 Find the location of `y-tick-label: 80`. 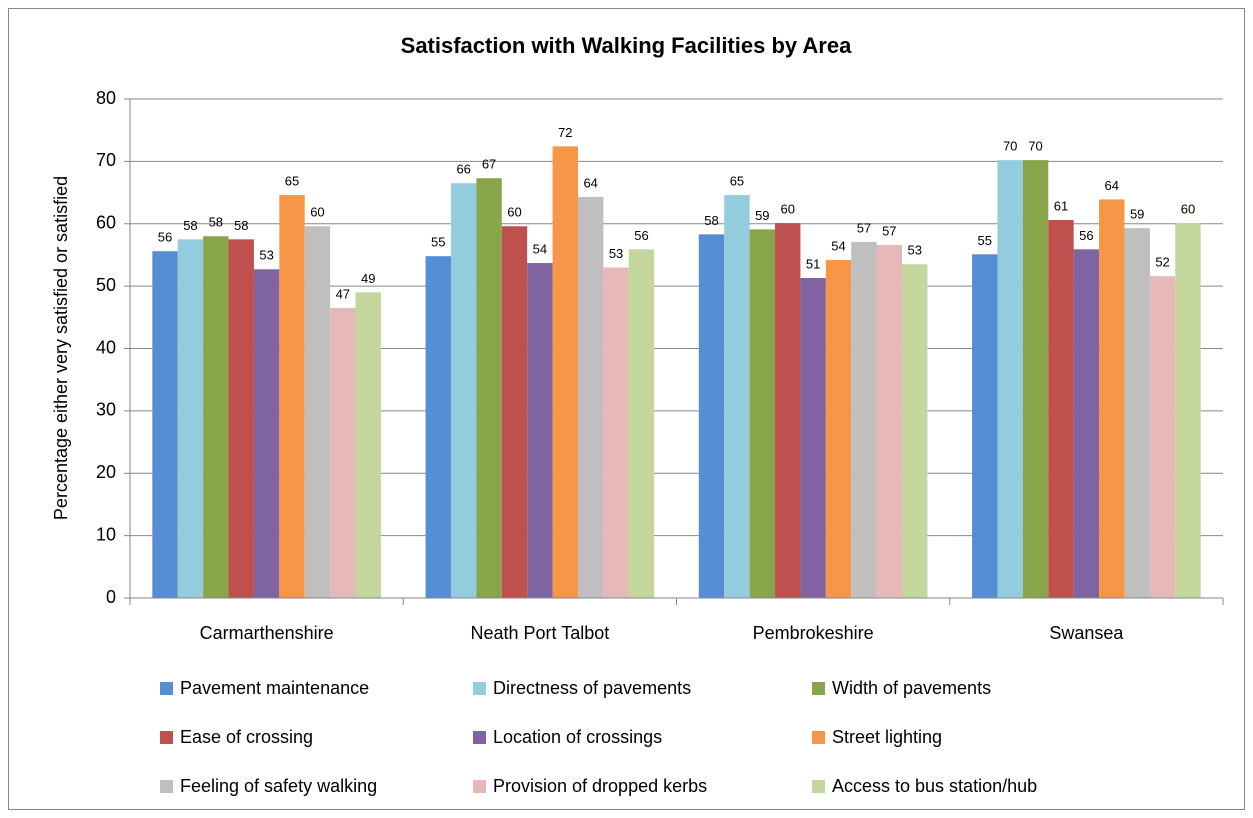

y-tick-label: 80 is located at coordinates (106, 98).